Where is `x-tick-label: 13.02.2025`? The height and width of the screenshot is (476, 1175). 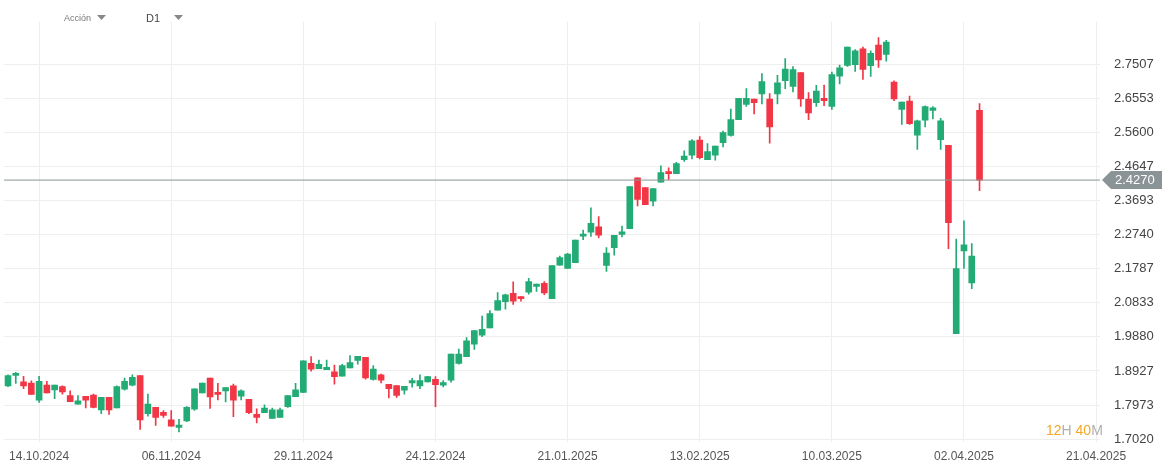 x-tick-label: 13.02.2025 is located at coordinates (700, 456).